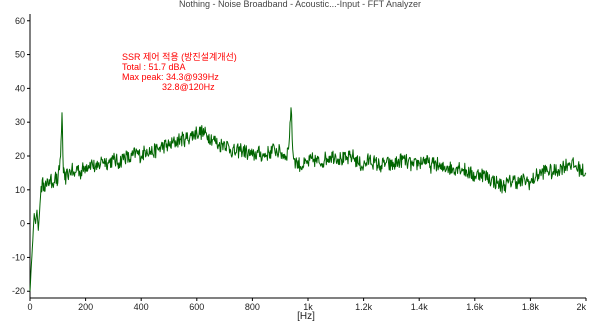 The image size is (592, 328). I want to click on y-tick-label: 60, so click(20, 21).